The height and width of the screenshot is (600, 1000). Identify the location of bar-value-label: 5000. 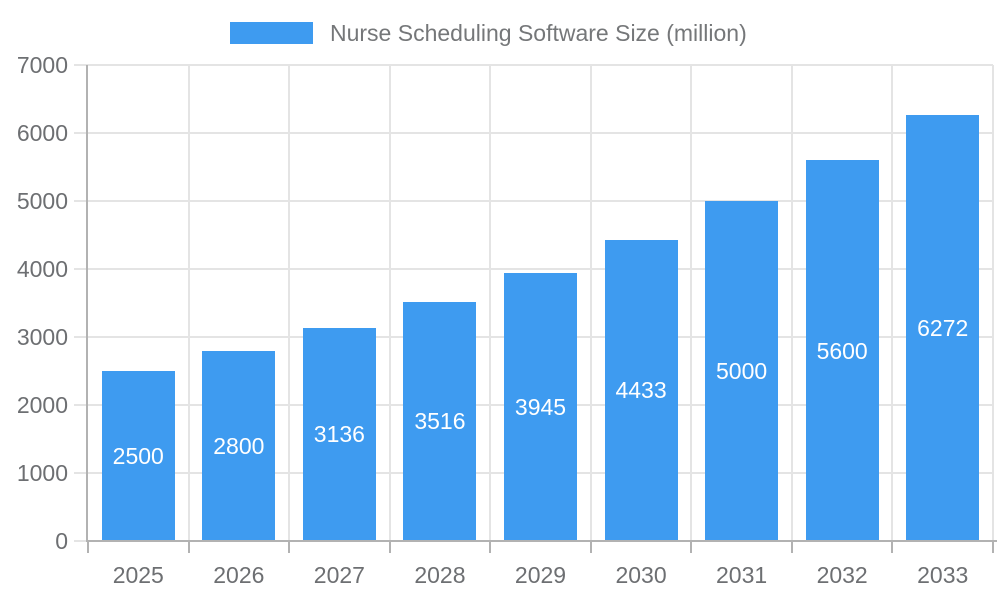
(742, 371).